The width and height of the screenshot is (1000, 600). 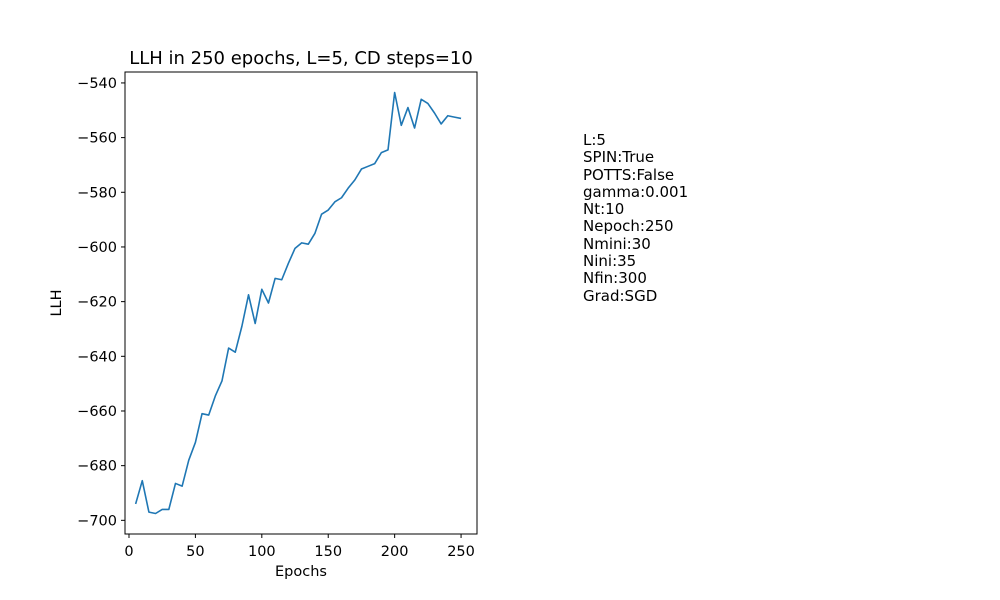 I want to click on x-tick-label: 100, so click(x=262, y=552).